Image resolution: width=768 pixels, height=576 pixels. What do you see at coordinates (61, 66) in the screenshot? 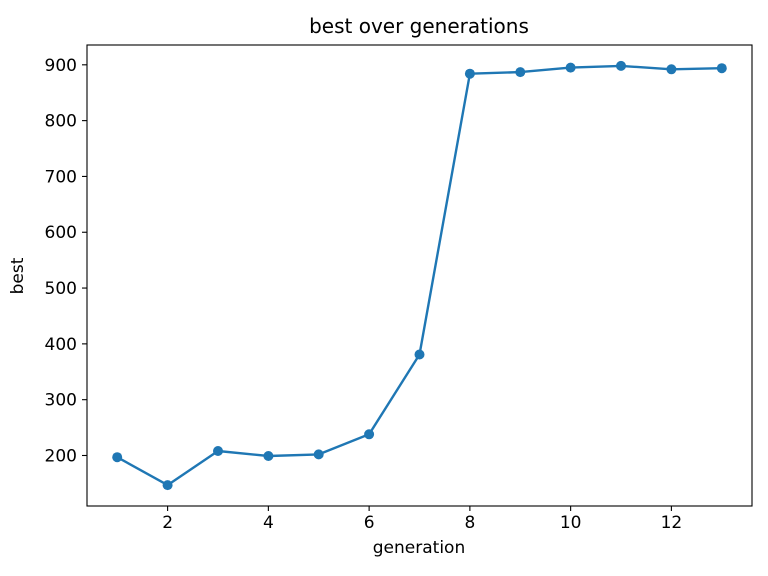
I see `y-tick-label: 900` at bounding box center [61, 66].